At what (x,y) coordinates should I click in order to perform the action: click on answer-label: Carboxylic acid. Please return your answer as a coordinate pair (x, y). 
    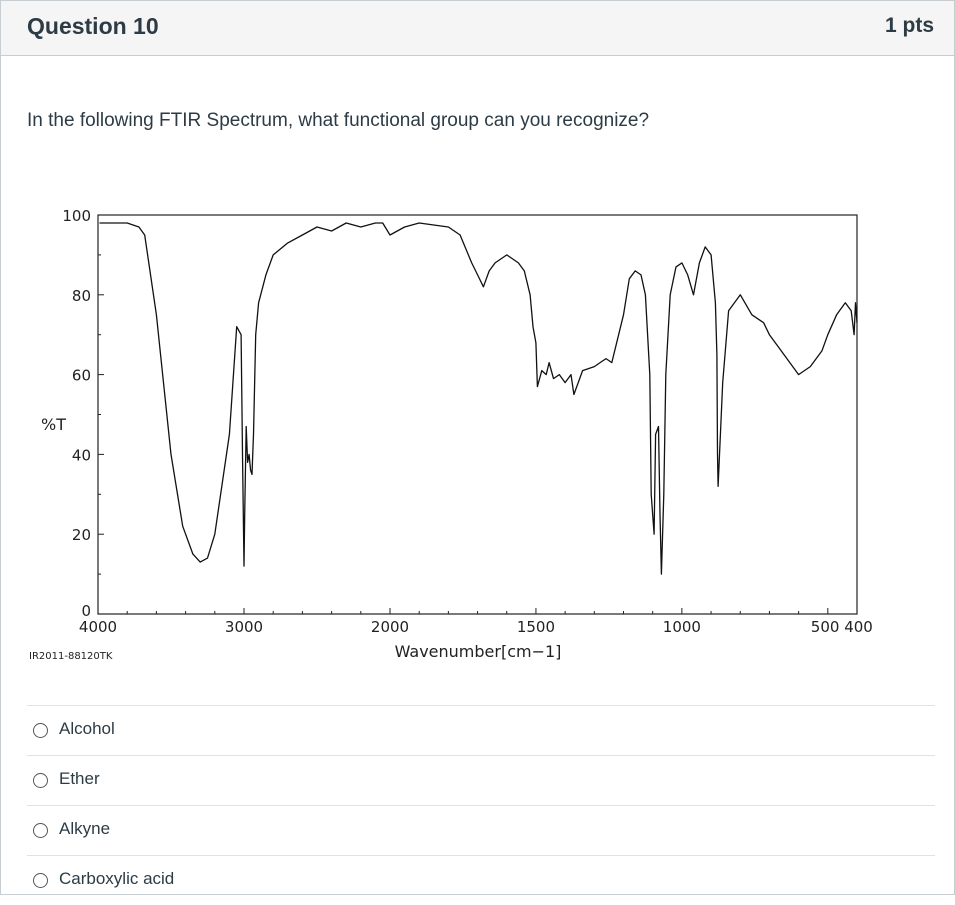
    Looking at the image, I should click on (117, 878).